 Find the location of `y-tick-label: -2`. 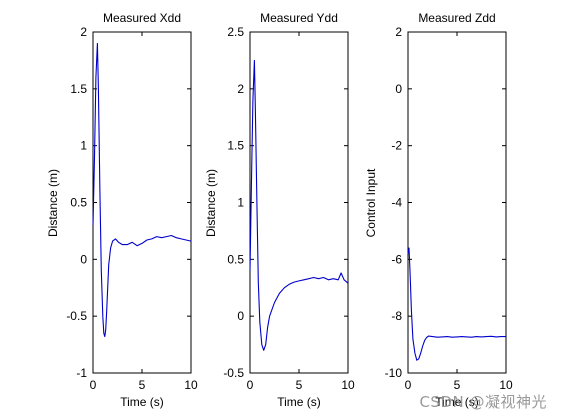

y-tick-label: -2 is located at coordinates (396, 146).